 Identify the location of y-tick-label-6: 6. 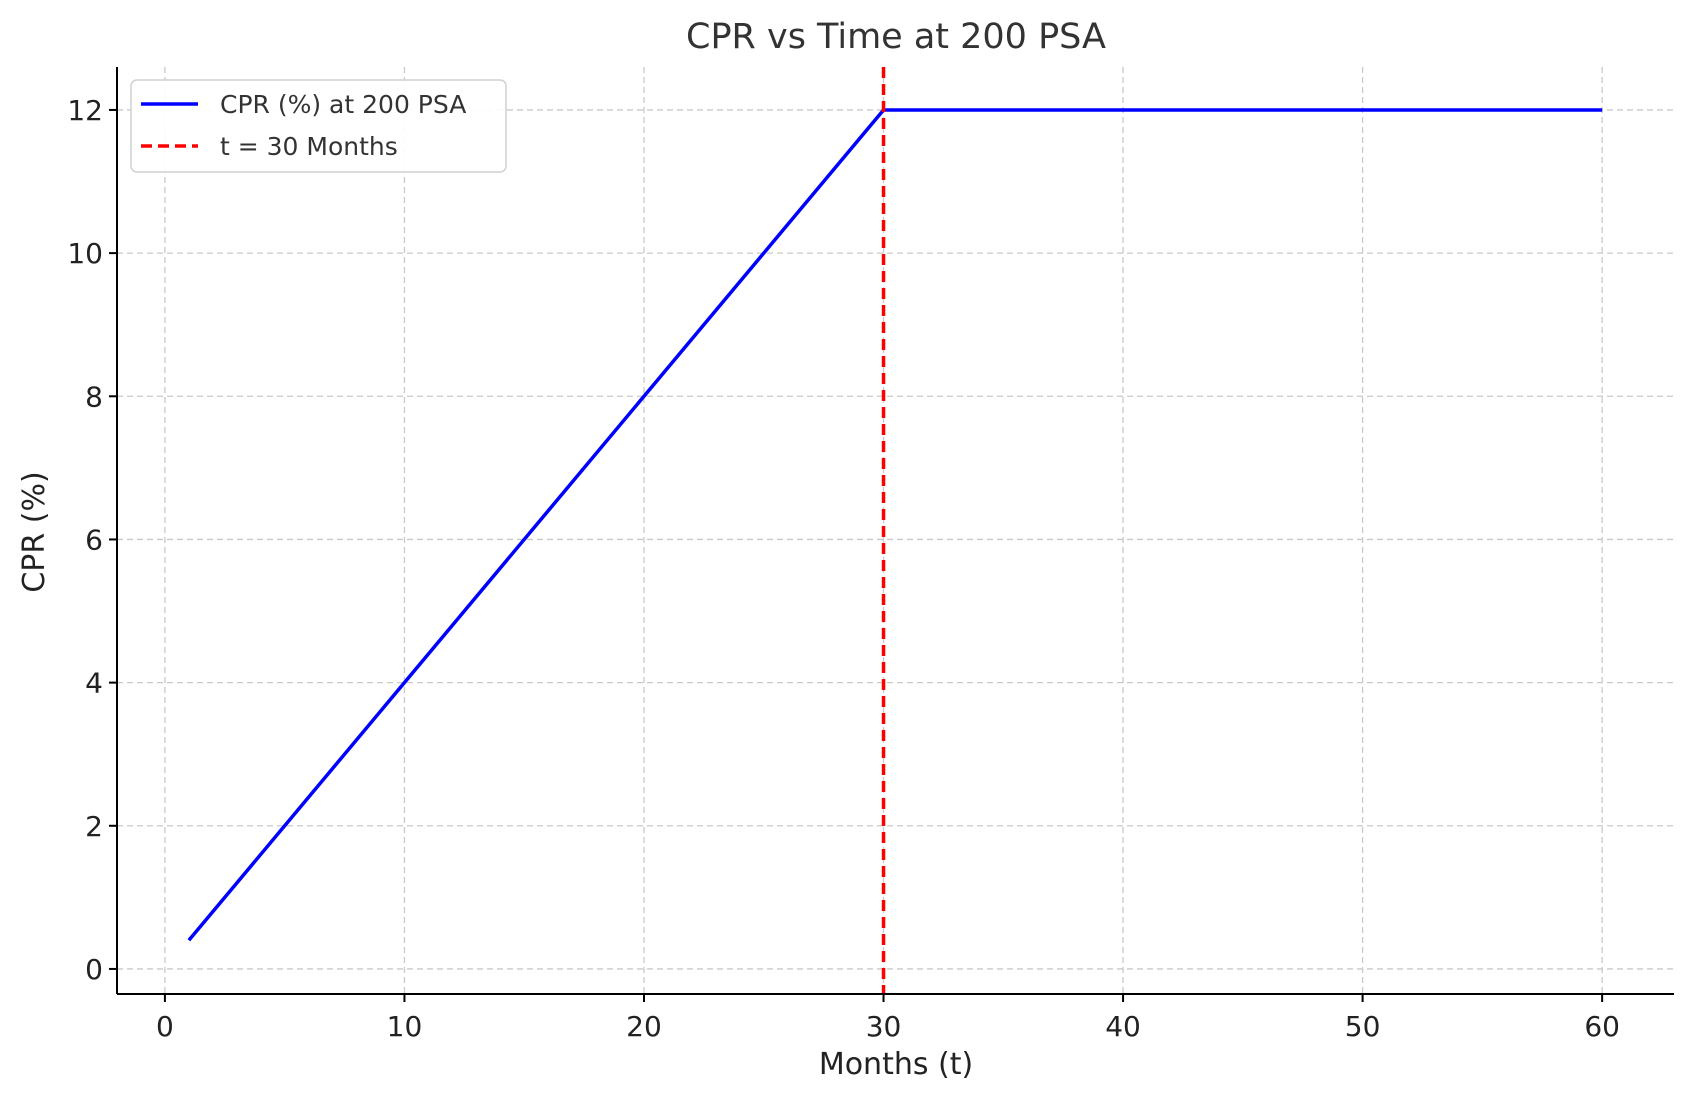
(94, 539).